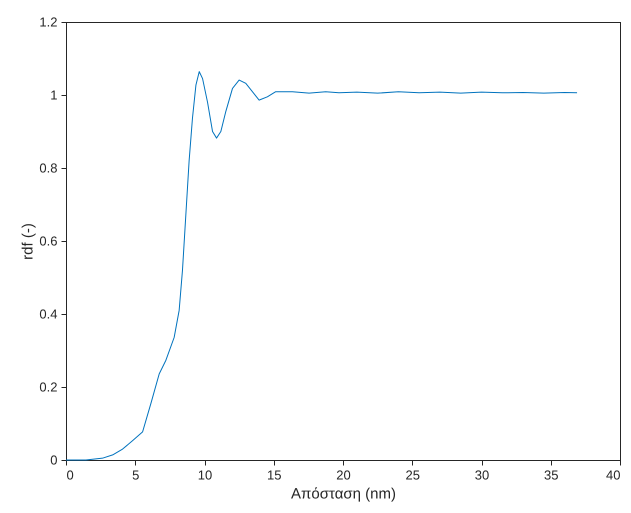 The width and height of the screenshot is (631, 513). What do you see at coordinates (54, 95) in the screenshot?
I see `y-tick-label: 1` at bounding box center [54, 95].